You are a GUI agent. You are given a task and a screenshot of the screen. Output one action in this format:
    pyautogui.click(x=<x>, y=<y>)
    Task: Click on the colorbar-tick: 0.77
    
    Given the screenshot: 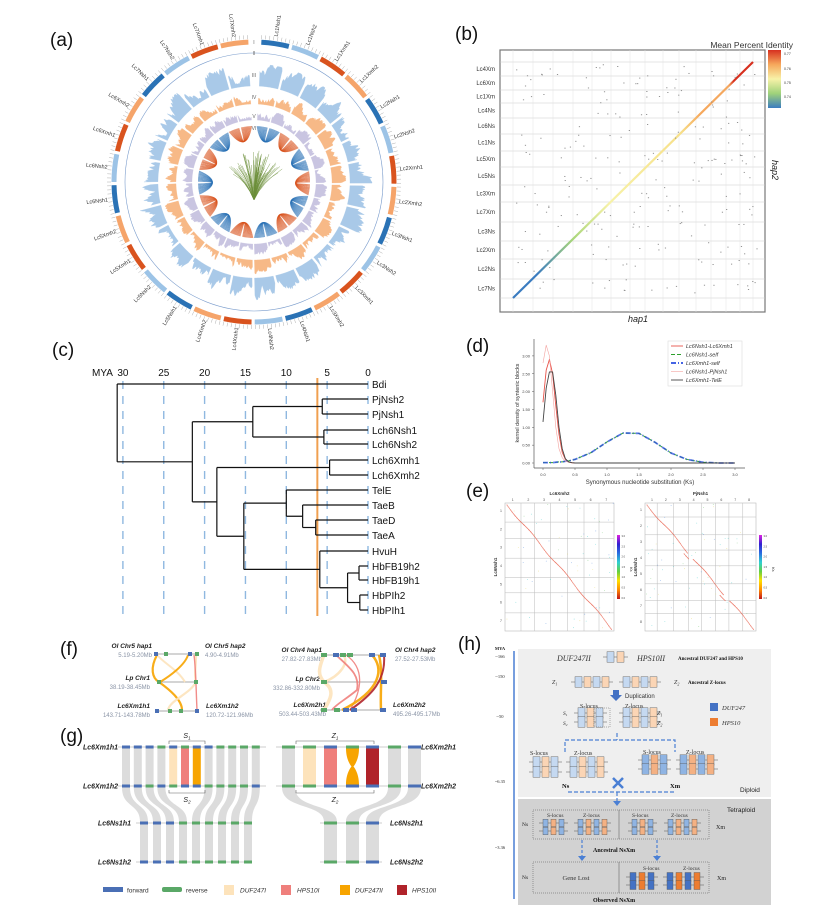 What is the action you would take?
    pyautogui.click(x=787, y=54)
    